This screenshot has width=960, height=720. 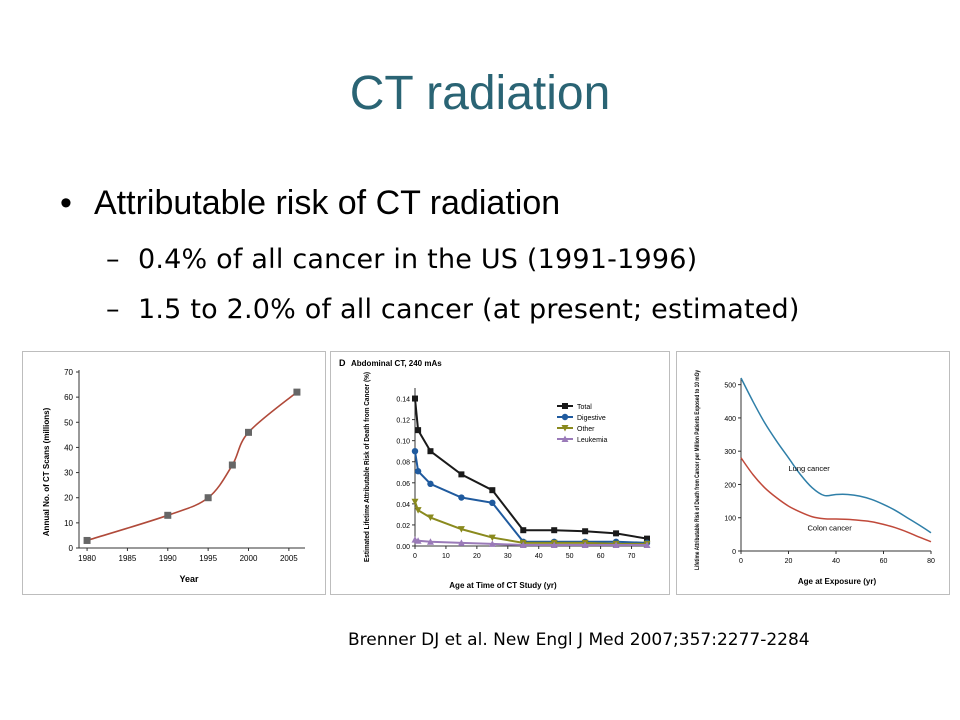 I want to click on legend-label: Total, so click(x=584, y=407).